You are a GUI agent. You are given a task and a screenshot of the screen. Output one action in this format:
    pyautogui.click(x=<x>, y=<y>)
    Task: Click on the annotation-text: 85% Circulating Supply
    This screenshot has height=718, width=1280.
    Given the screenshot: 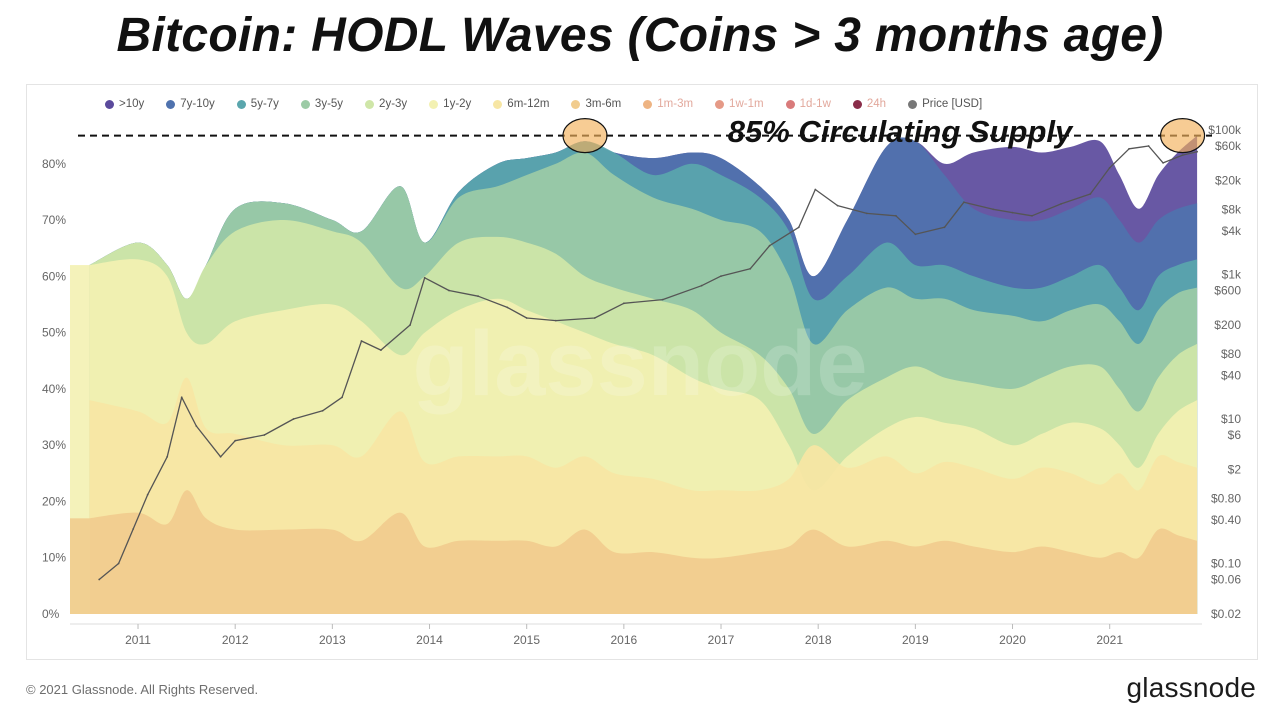 What is the action you would take?
    pyautogui.click(x=901, y=131)
    